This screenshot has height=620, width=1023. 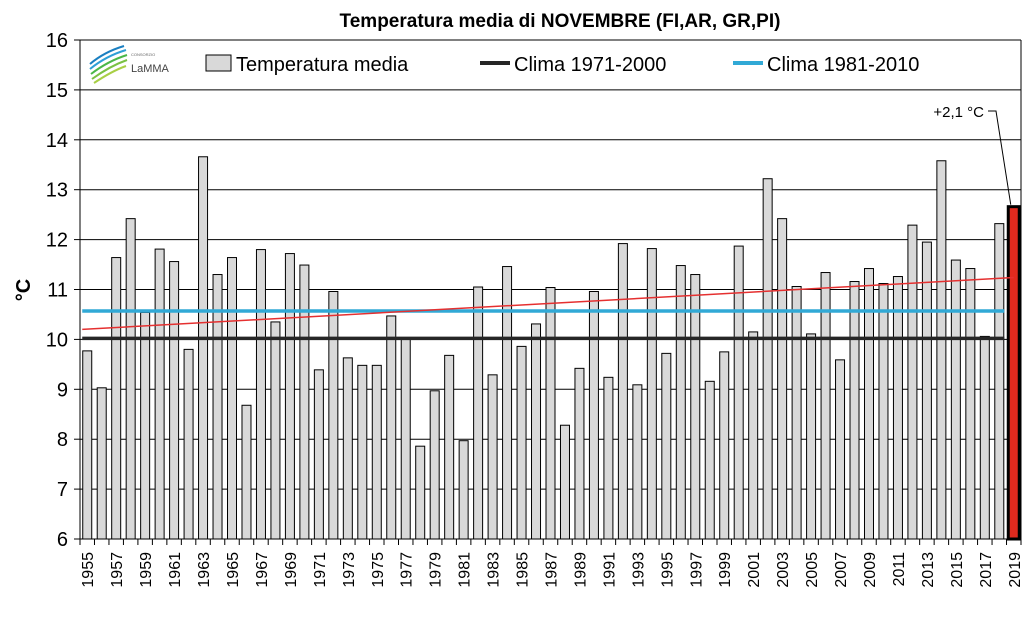 I want to click on x-tick-label: 1983, so click(x=494, y=570).